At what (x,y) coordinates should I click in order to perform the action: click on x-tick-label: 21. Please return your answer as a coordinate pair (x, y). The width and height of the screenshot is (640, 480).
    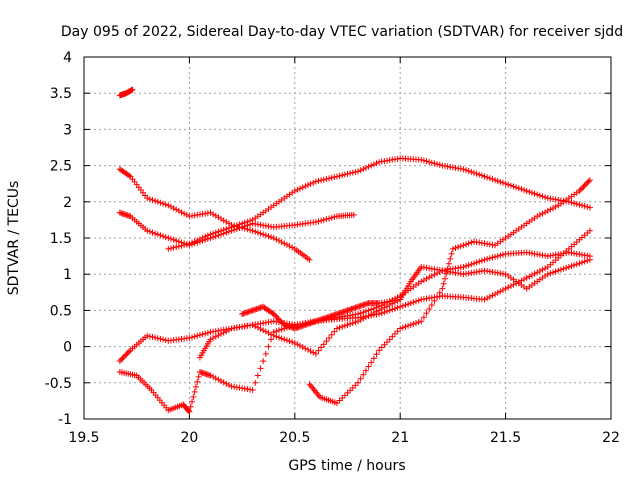
    Looking at the image, I should click on (400, 438).